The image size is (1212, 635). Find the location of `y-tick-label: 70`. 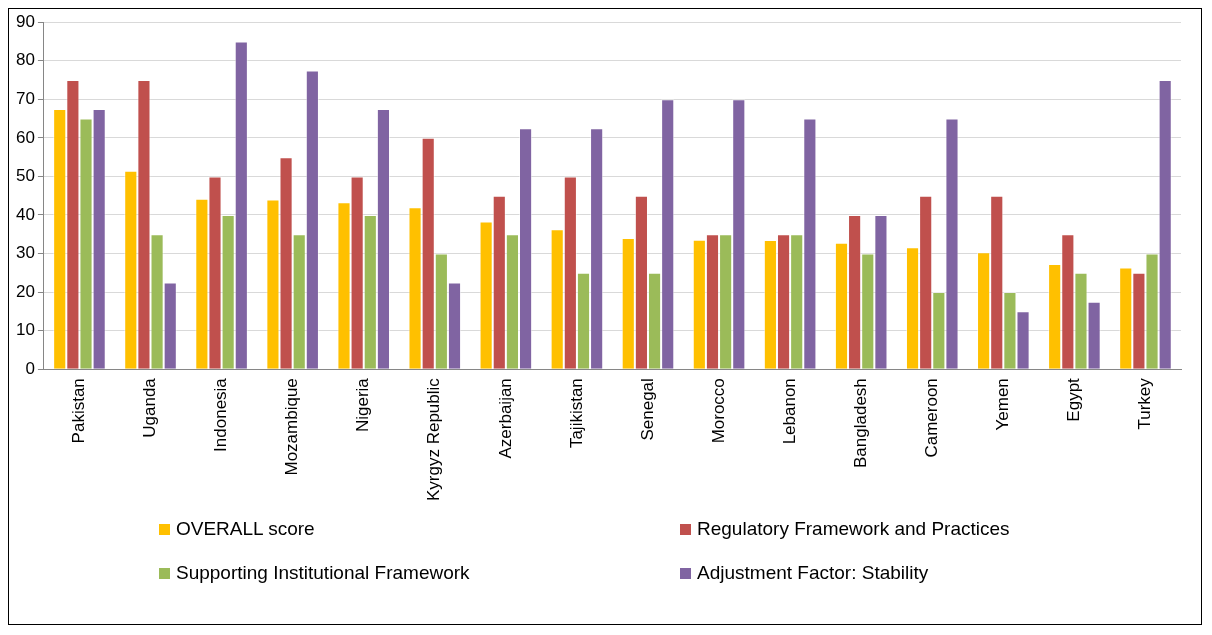

y-tick-label: 70 is located at coordinates (25, 98).